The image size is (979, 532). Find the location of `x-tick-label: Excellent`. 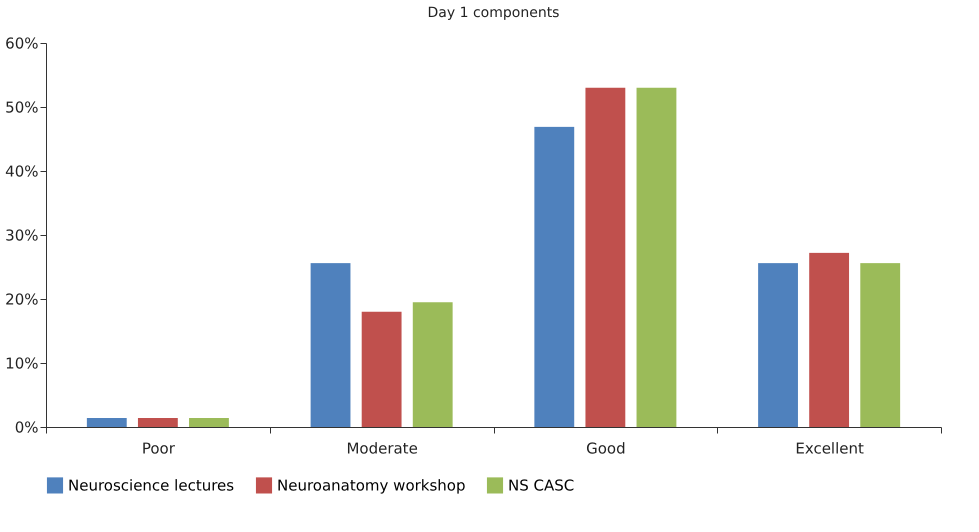

x-tick-label: Excellent is located at coordinates (829, 449).